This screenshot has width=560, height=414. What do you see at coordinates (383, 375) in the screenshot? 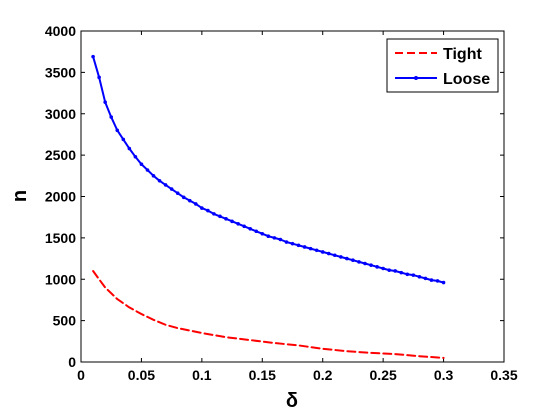
I see `x-tick-label: 0.25` at bounding box center [383, 375].